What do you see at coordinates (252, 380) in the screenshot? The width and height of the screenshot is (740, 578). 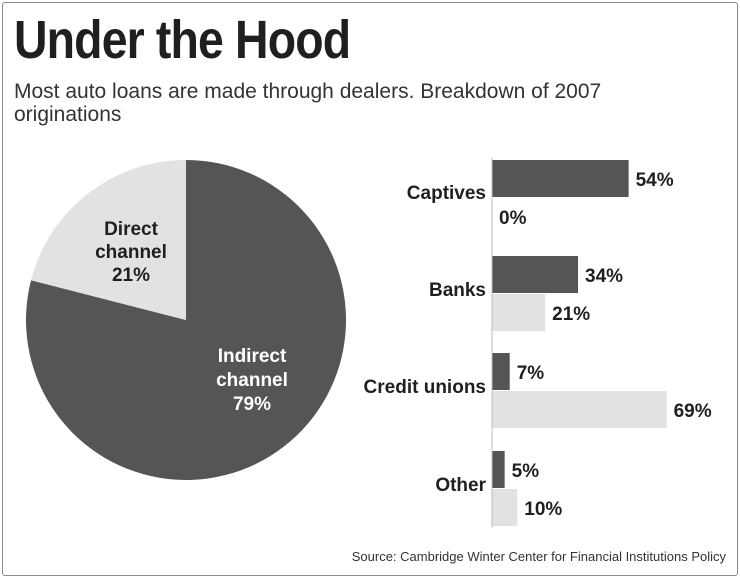 I see `pie-label-indirect-line2: channel` at bounding box center [252, 380].